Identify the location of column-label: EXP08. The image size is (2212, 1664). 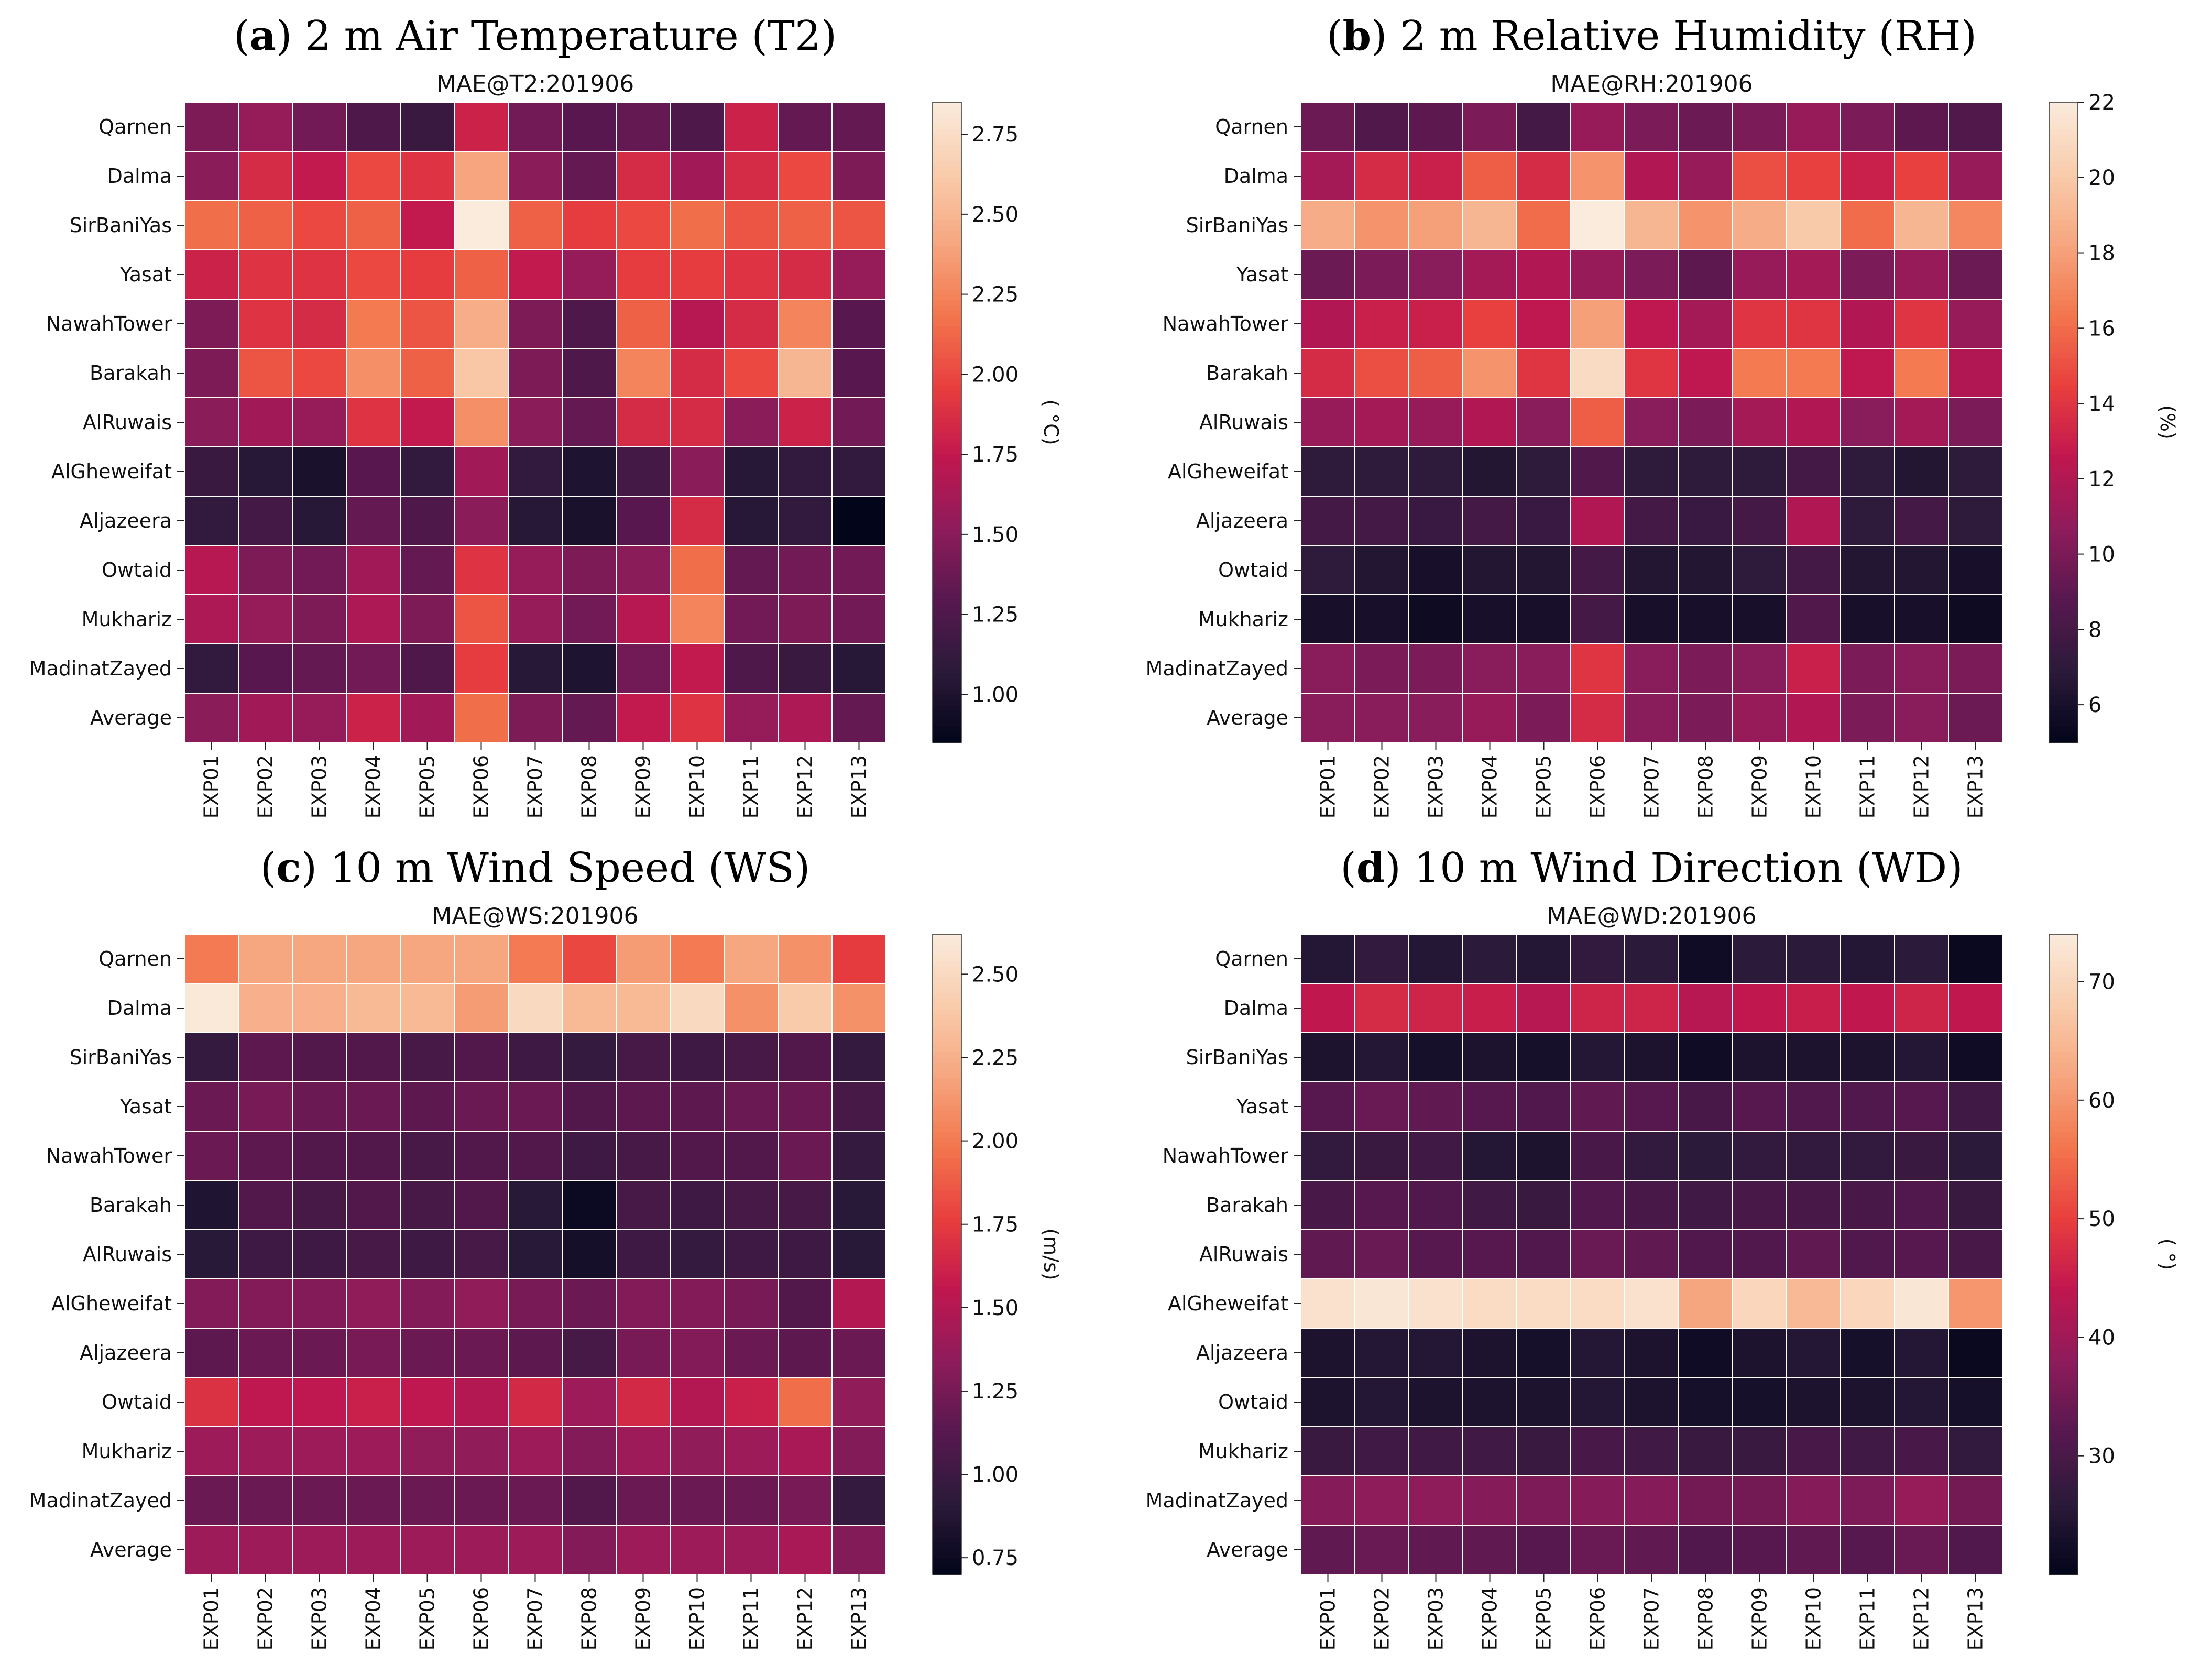
(1706, 786).